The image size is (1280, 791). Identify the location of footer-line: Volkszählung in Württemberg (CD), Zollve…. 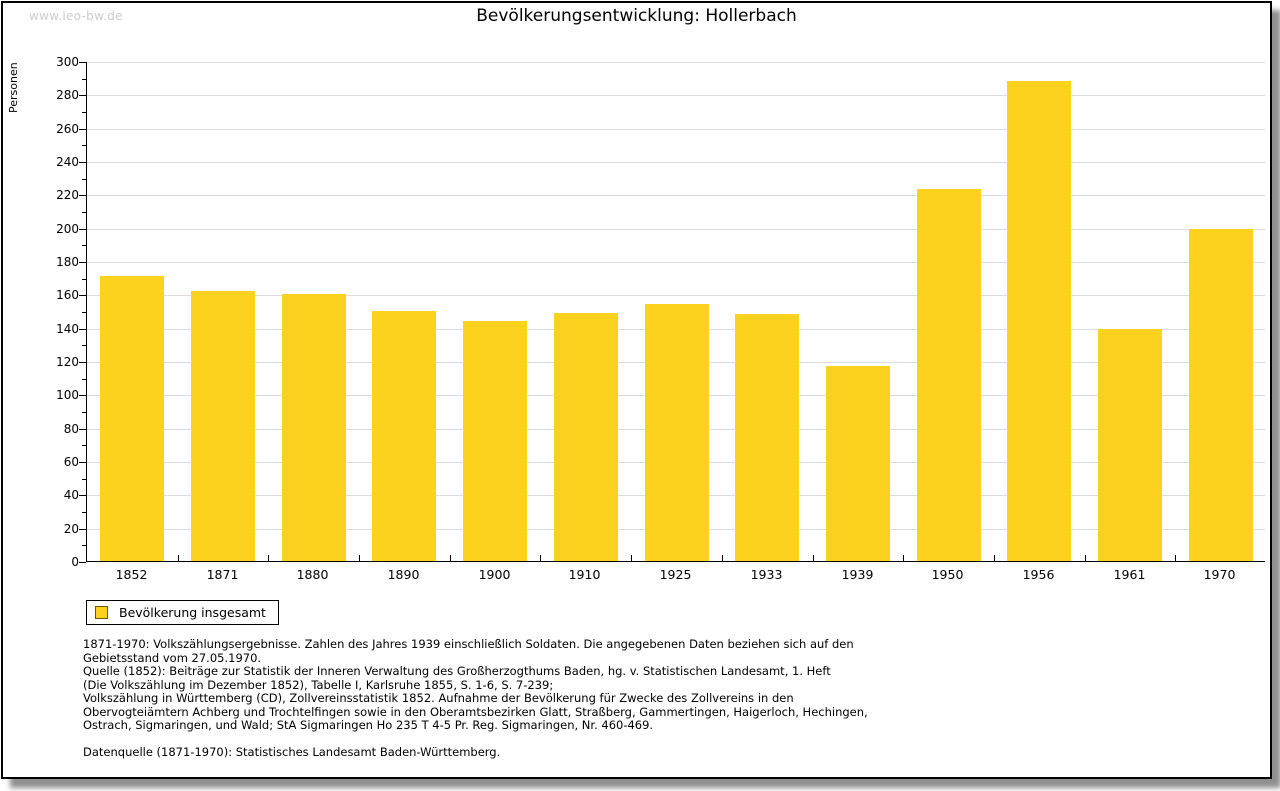
(438, 698).